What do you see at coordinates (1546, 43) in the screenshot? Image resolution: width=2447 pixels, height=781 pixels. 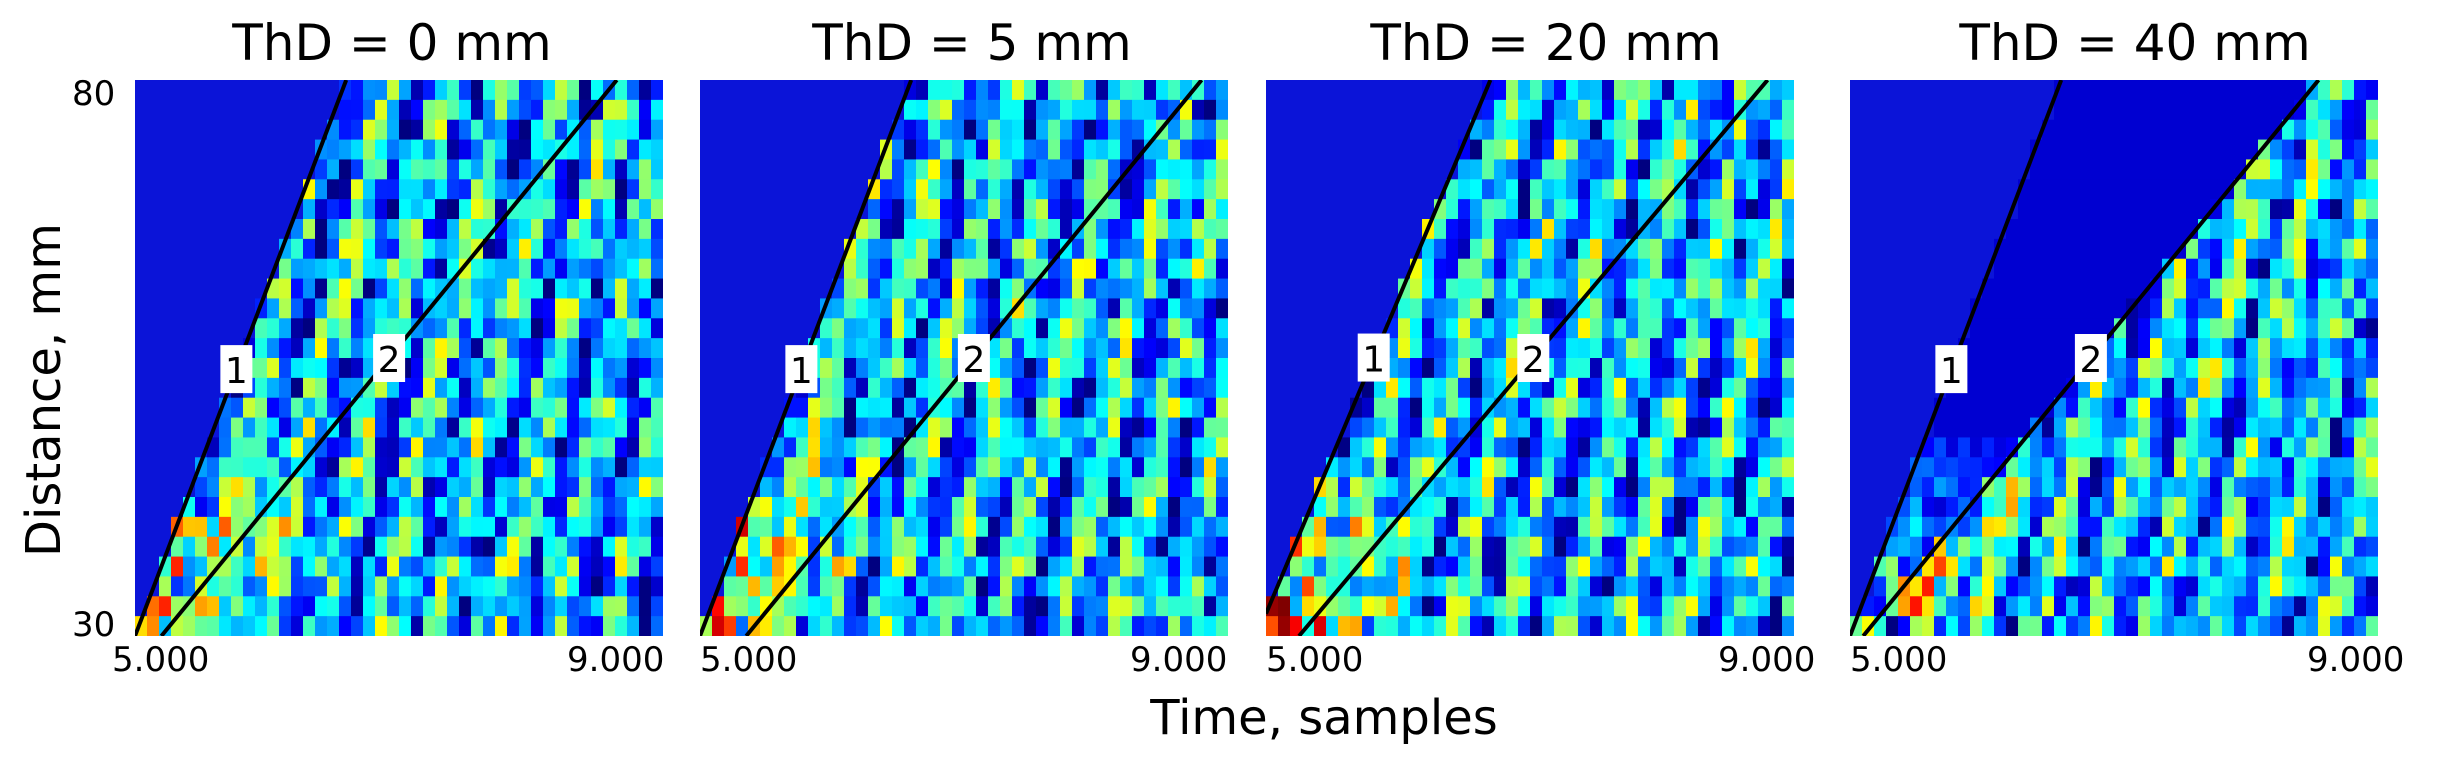 I see `panel-title: ThD = 20 mm` at bounding box center [1546, 43].